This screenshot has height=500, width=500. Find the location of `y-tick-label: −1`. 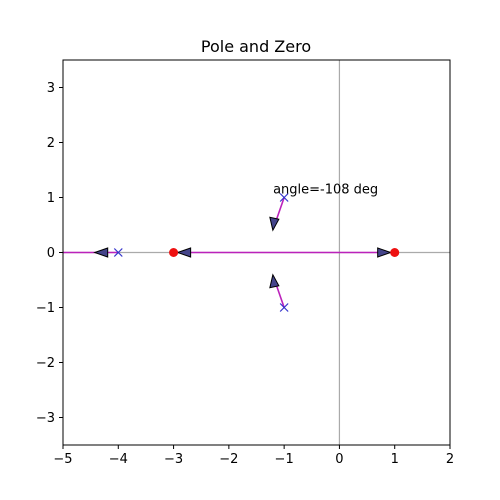

y-tick-label: −1 is located at coordinates (45, 308).